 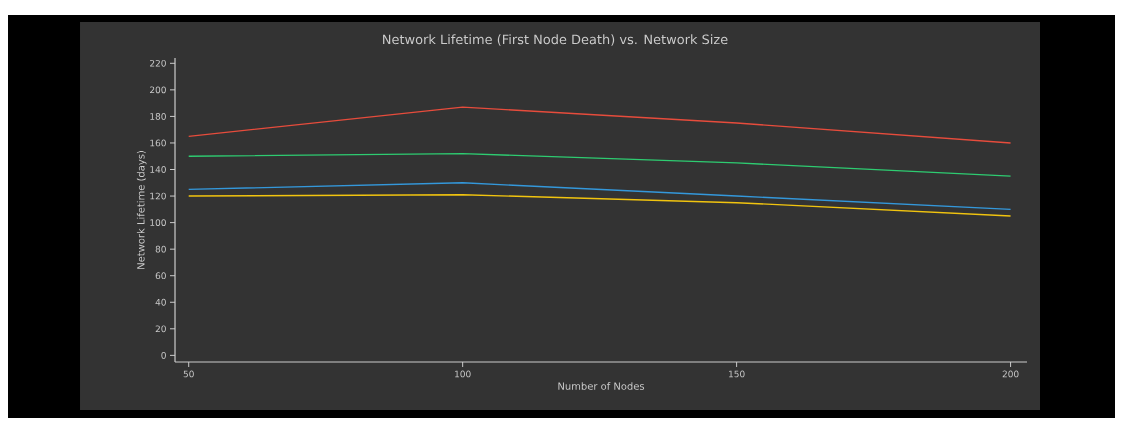 I want to click on x-axis-title: Number of Nodes, so click(x=601, y=386).